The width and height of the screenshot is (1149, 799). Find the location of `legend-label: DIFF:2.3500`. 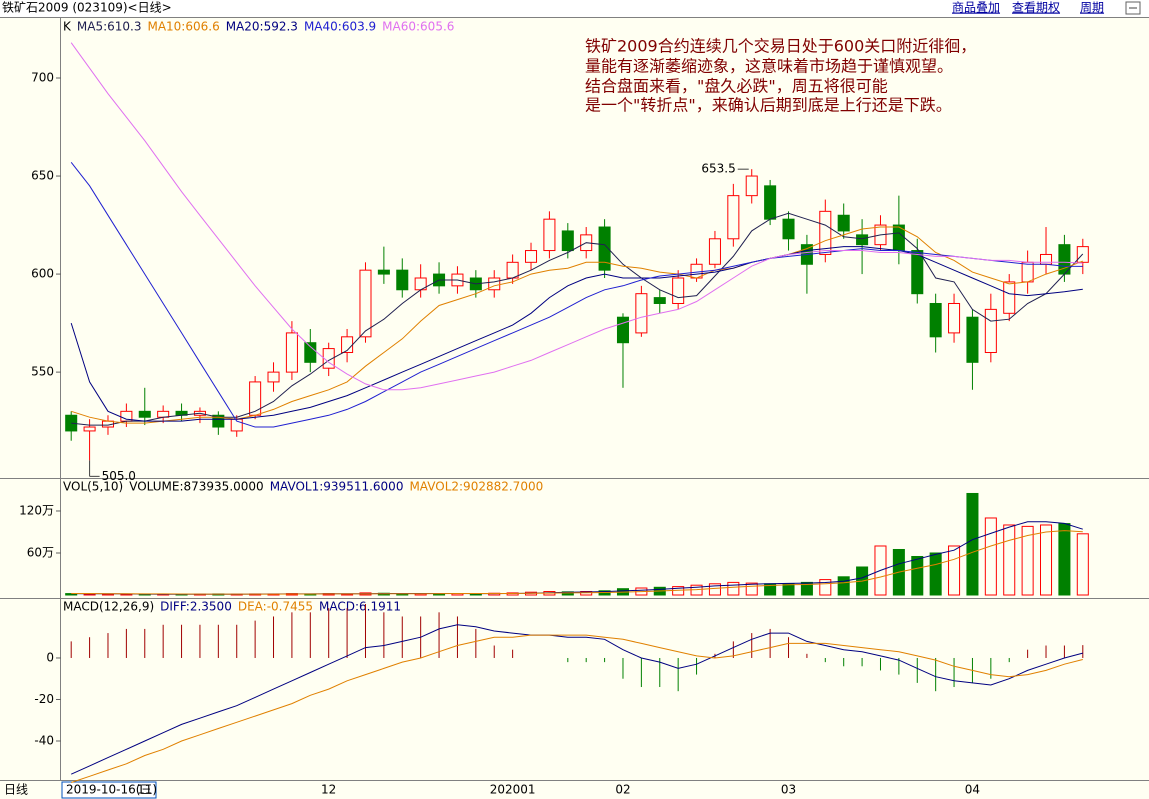

legend-label: DIFF:2.3500 is located at coordinates (196, 607).